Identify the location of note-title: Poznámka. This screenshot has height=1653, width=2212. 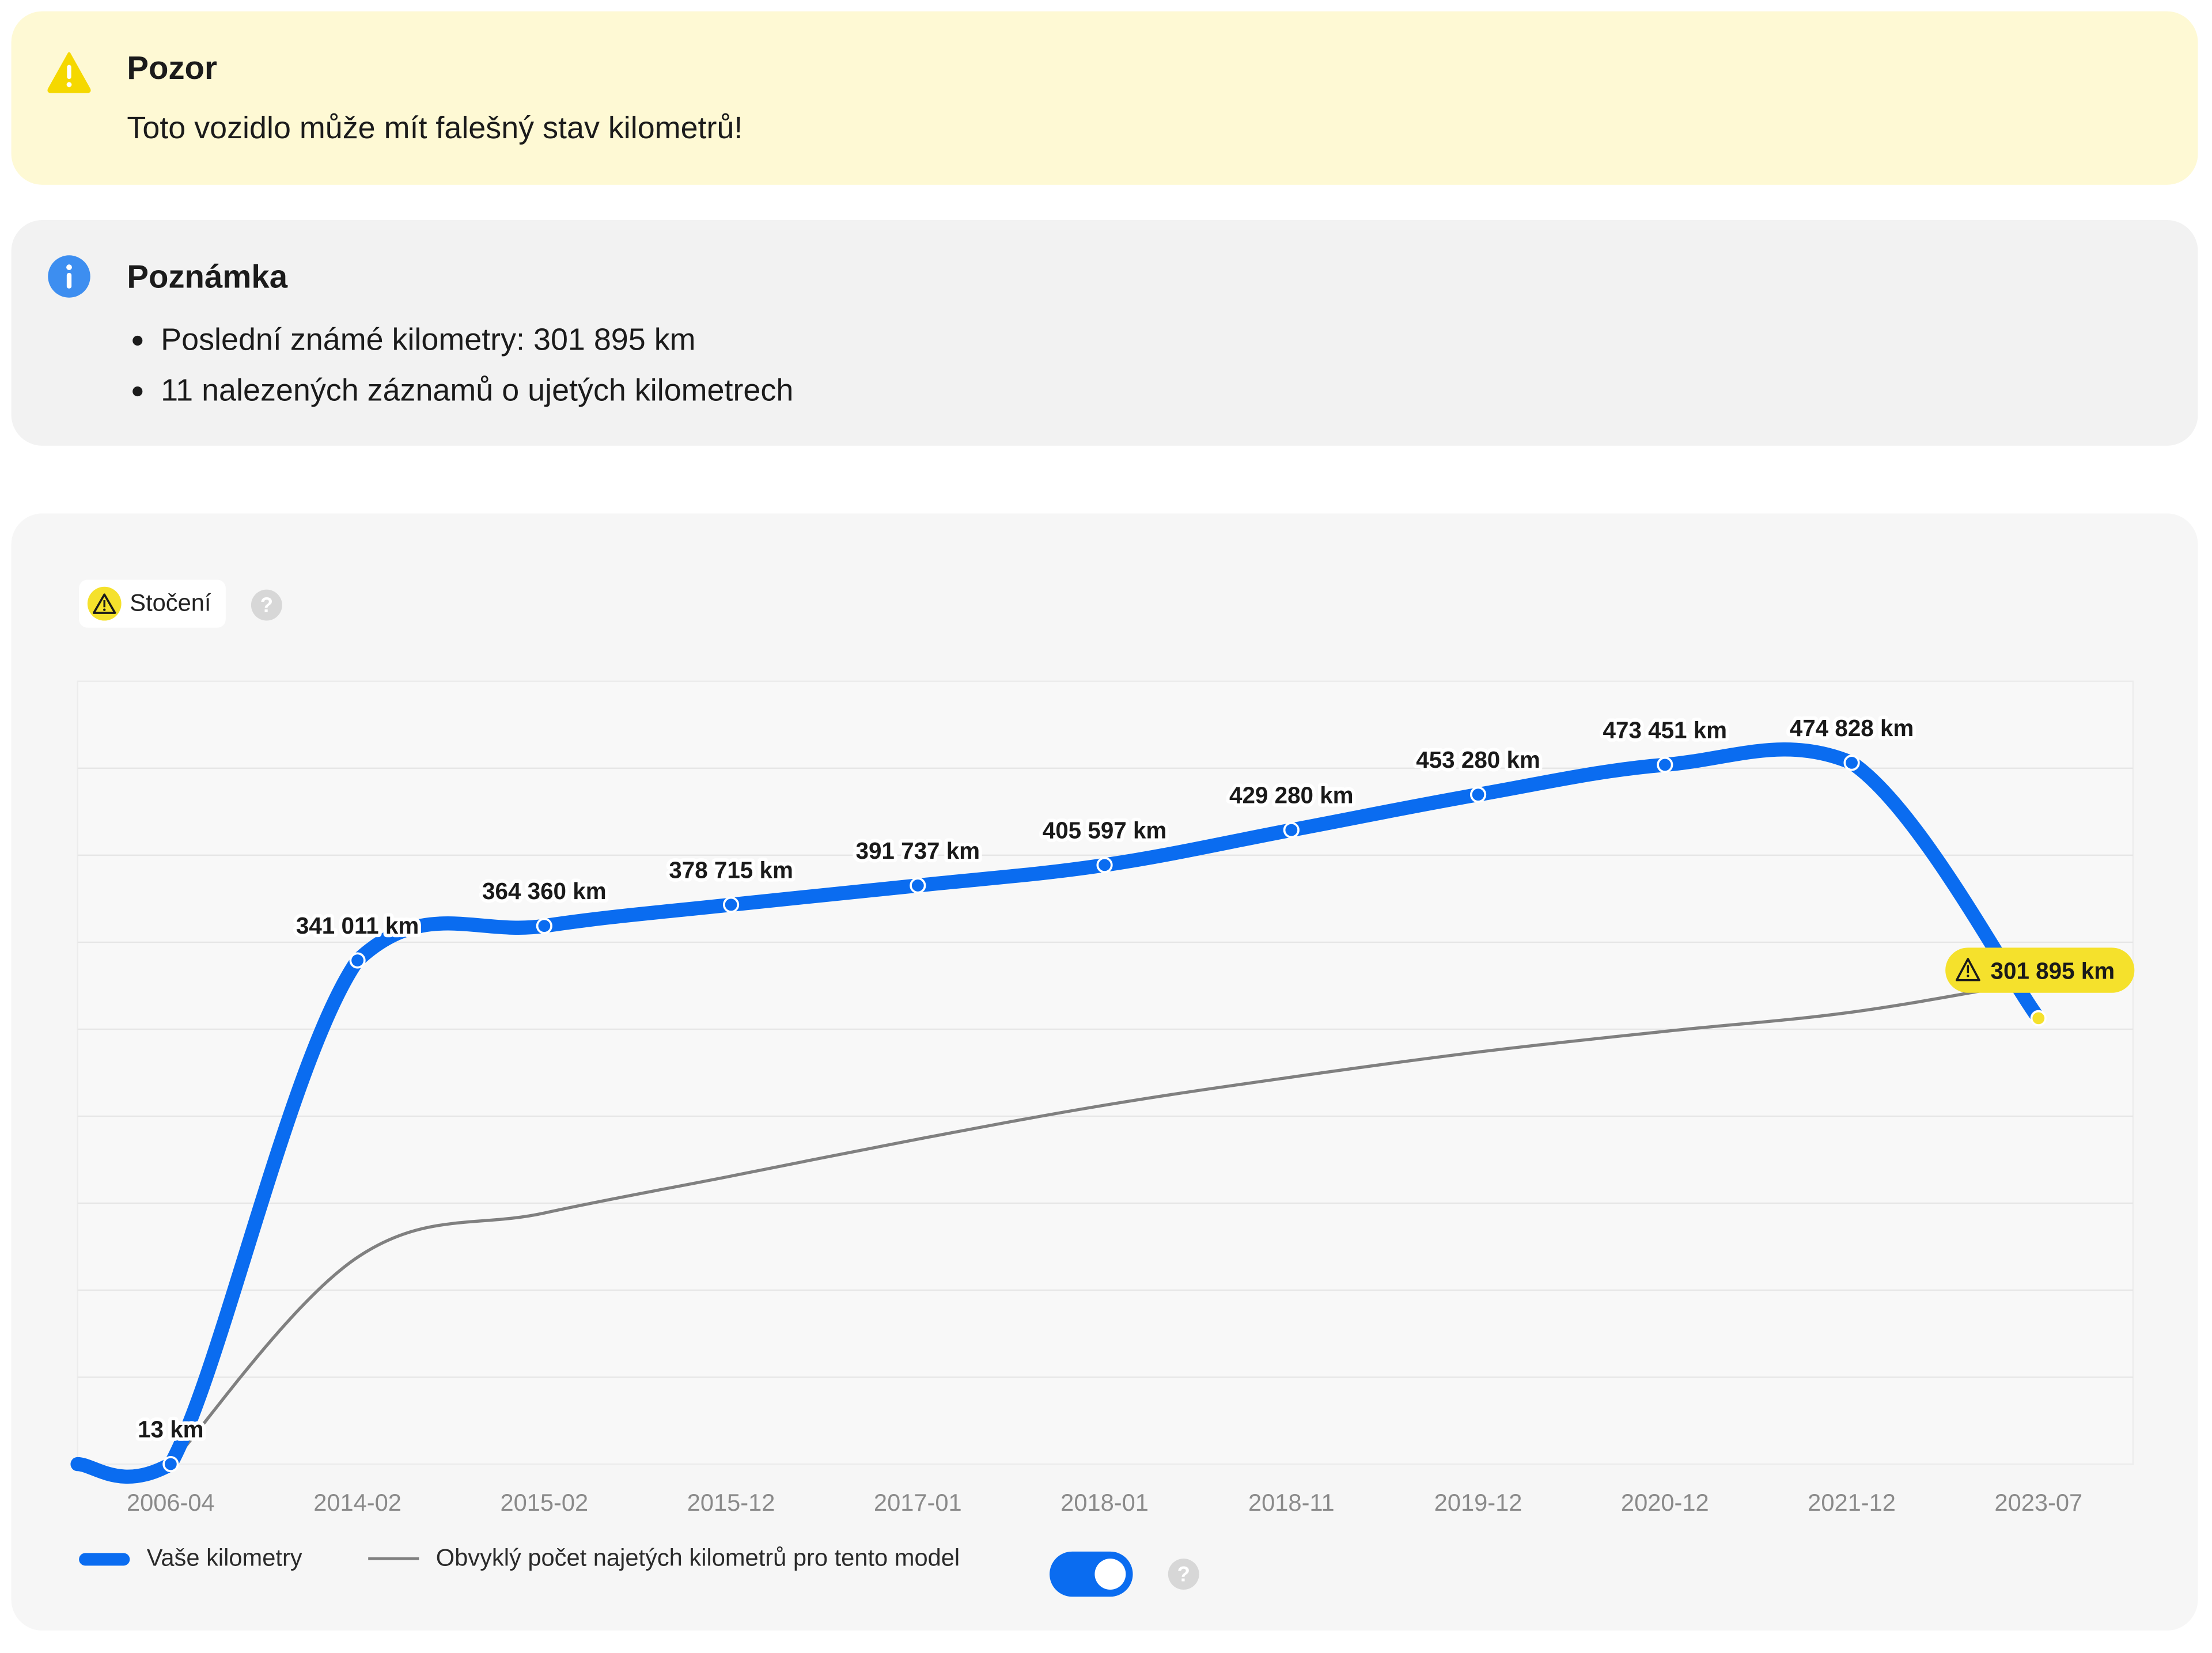
(207, 276).